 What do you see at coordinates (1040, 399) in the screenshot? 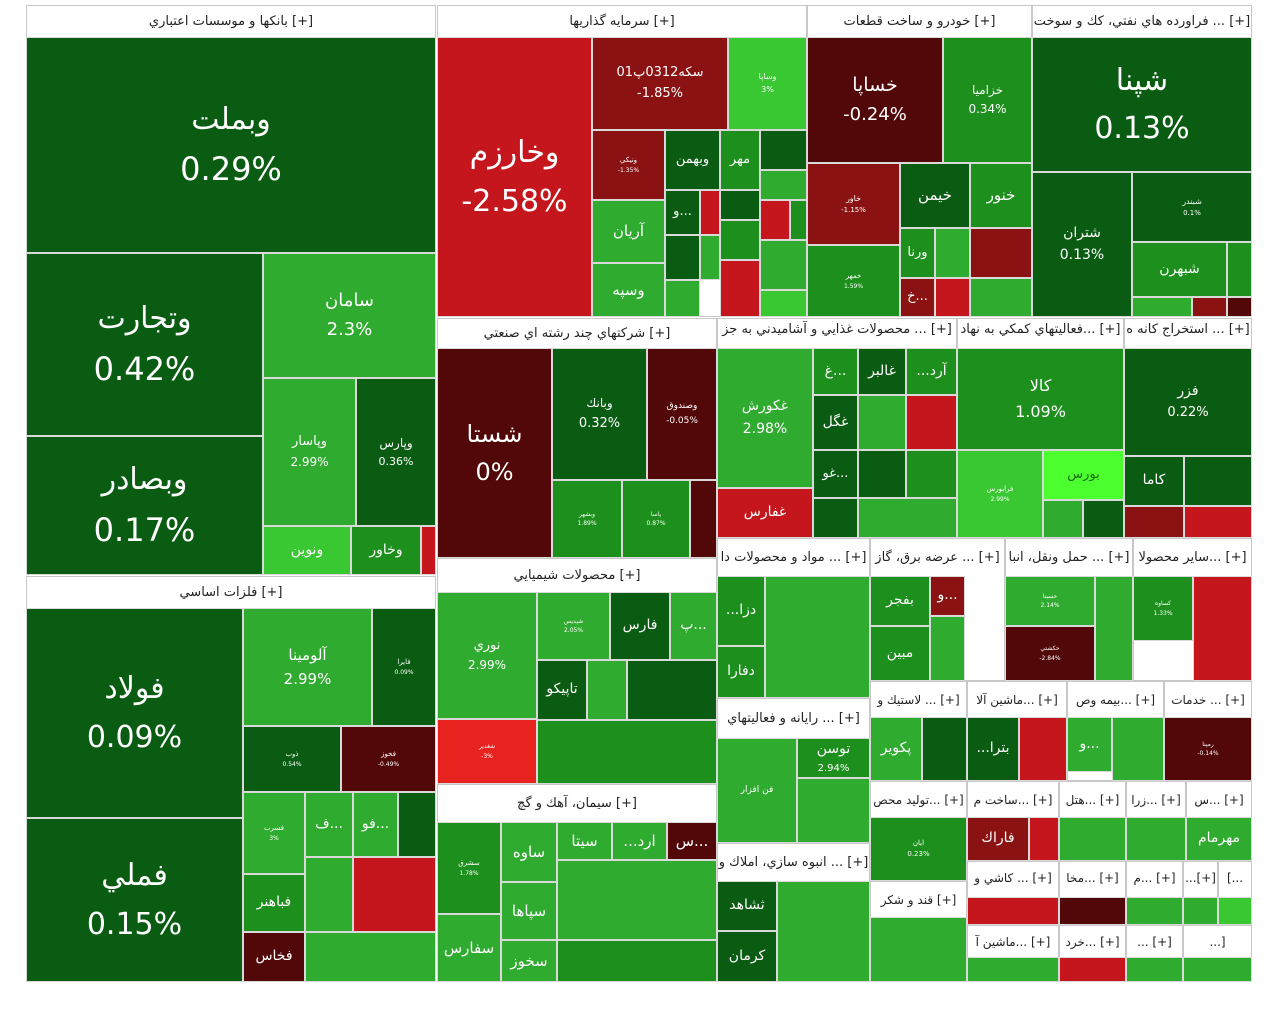
I see `stock-cell: كالا 1.09%` at bounding box center [1040, 399].